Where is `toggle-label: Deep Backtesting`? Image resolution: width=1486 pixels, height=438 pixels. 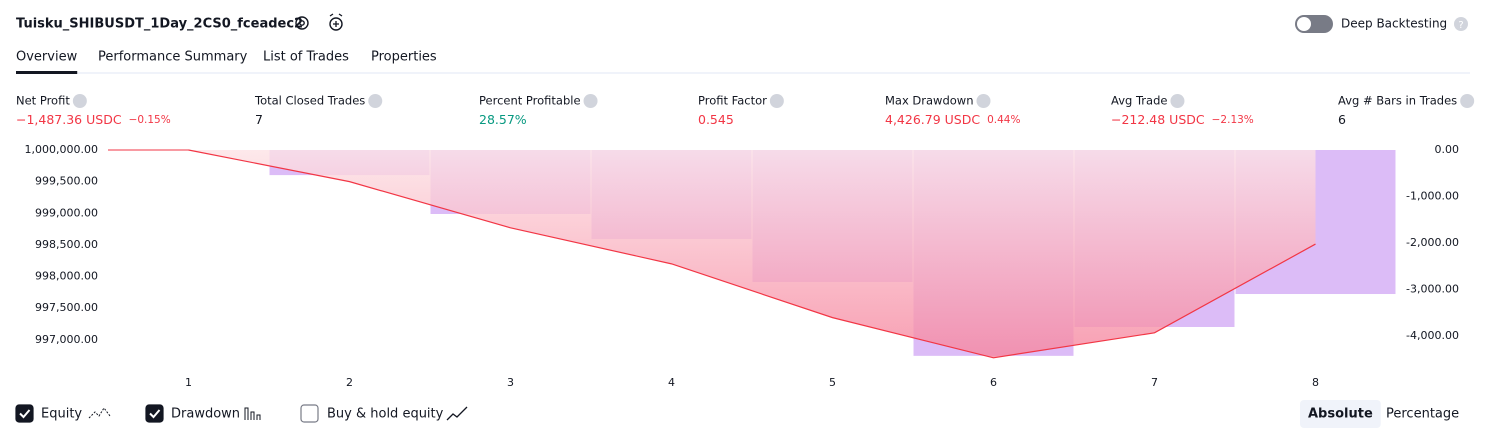 toggle-label: Deep Backtesting is located at coordinates (1394, 24).